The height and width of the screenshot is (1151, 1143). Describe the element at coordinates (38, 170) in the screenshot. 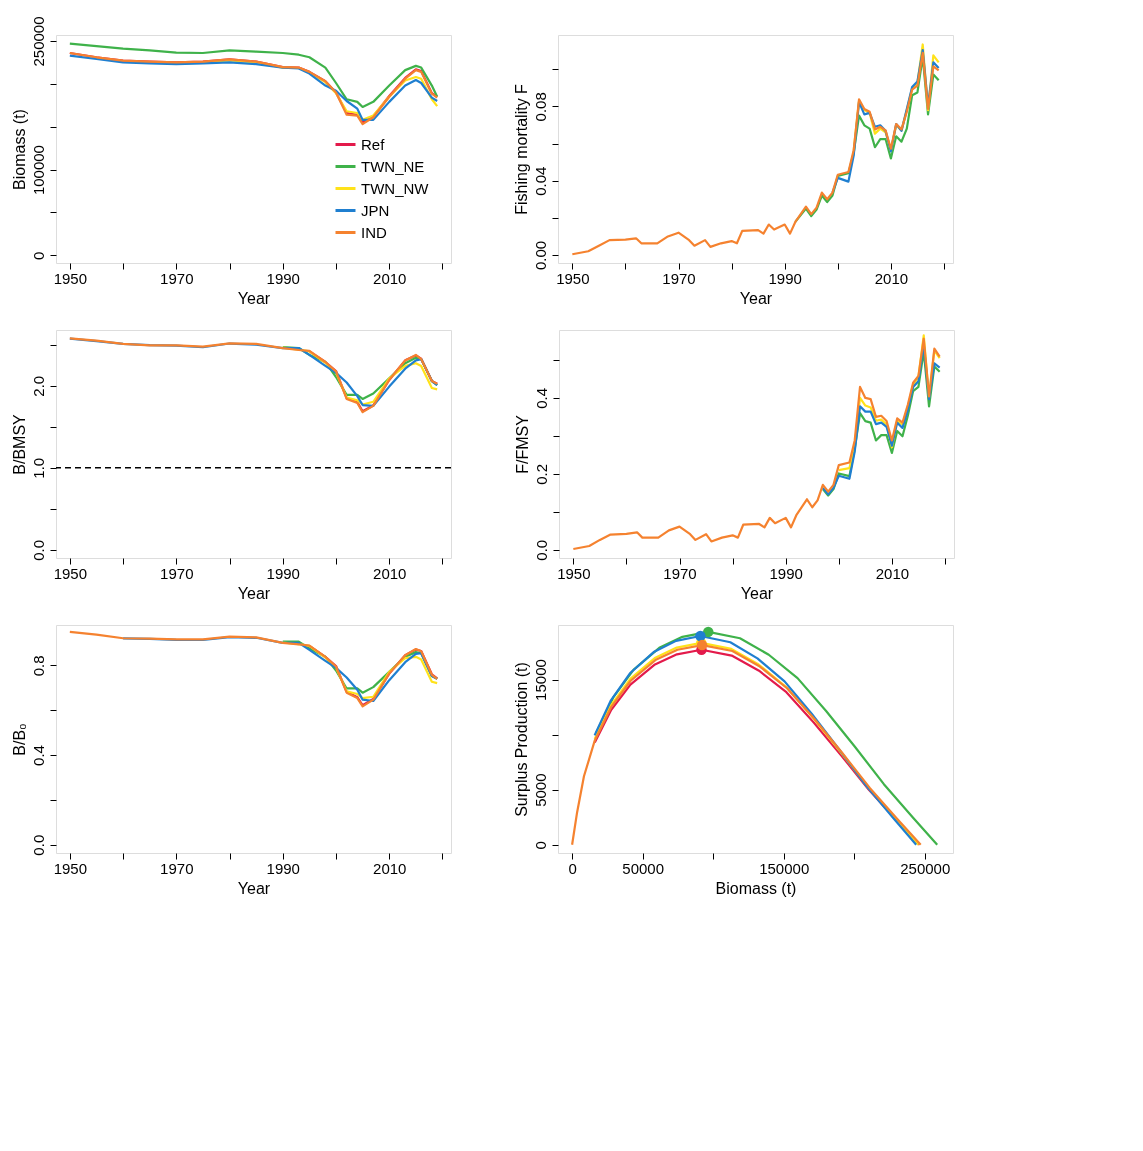

I see `y-tick-label: 100000` at that location.